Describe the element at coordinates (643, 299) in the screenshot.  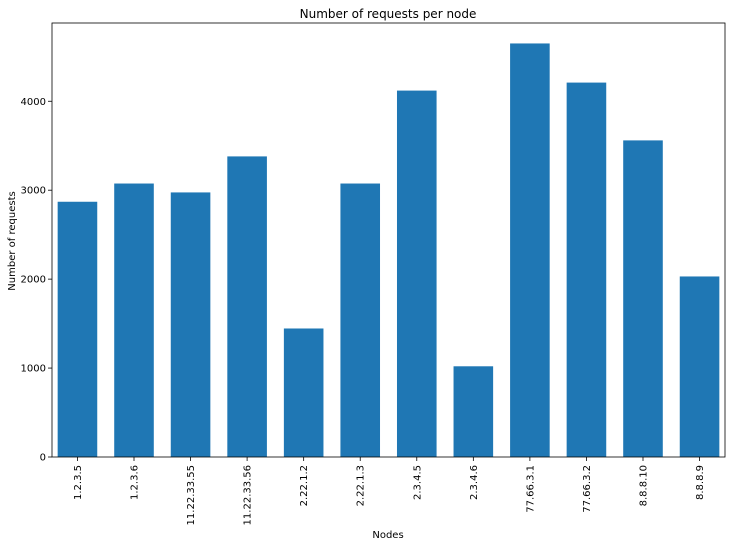
I see `bar-8.8.8.10` at that location.